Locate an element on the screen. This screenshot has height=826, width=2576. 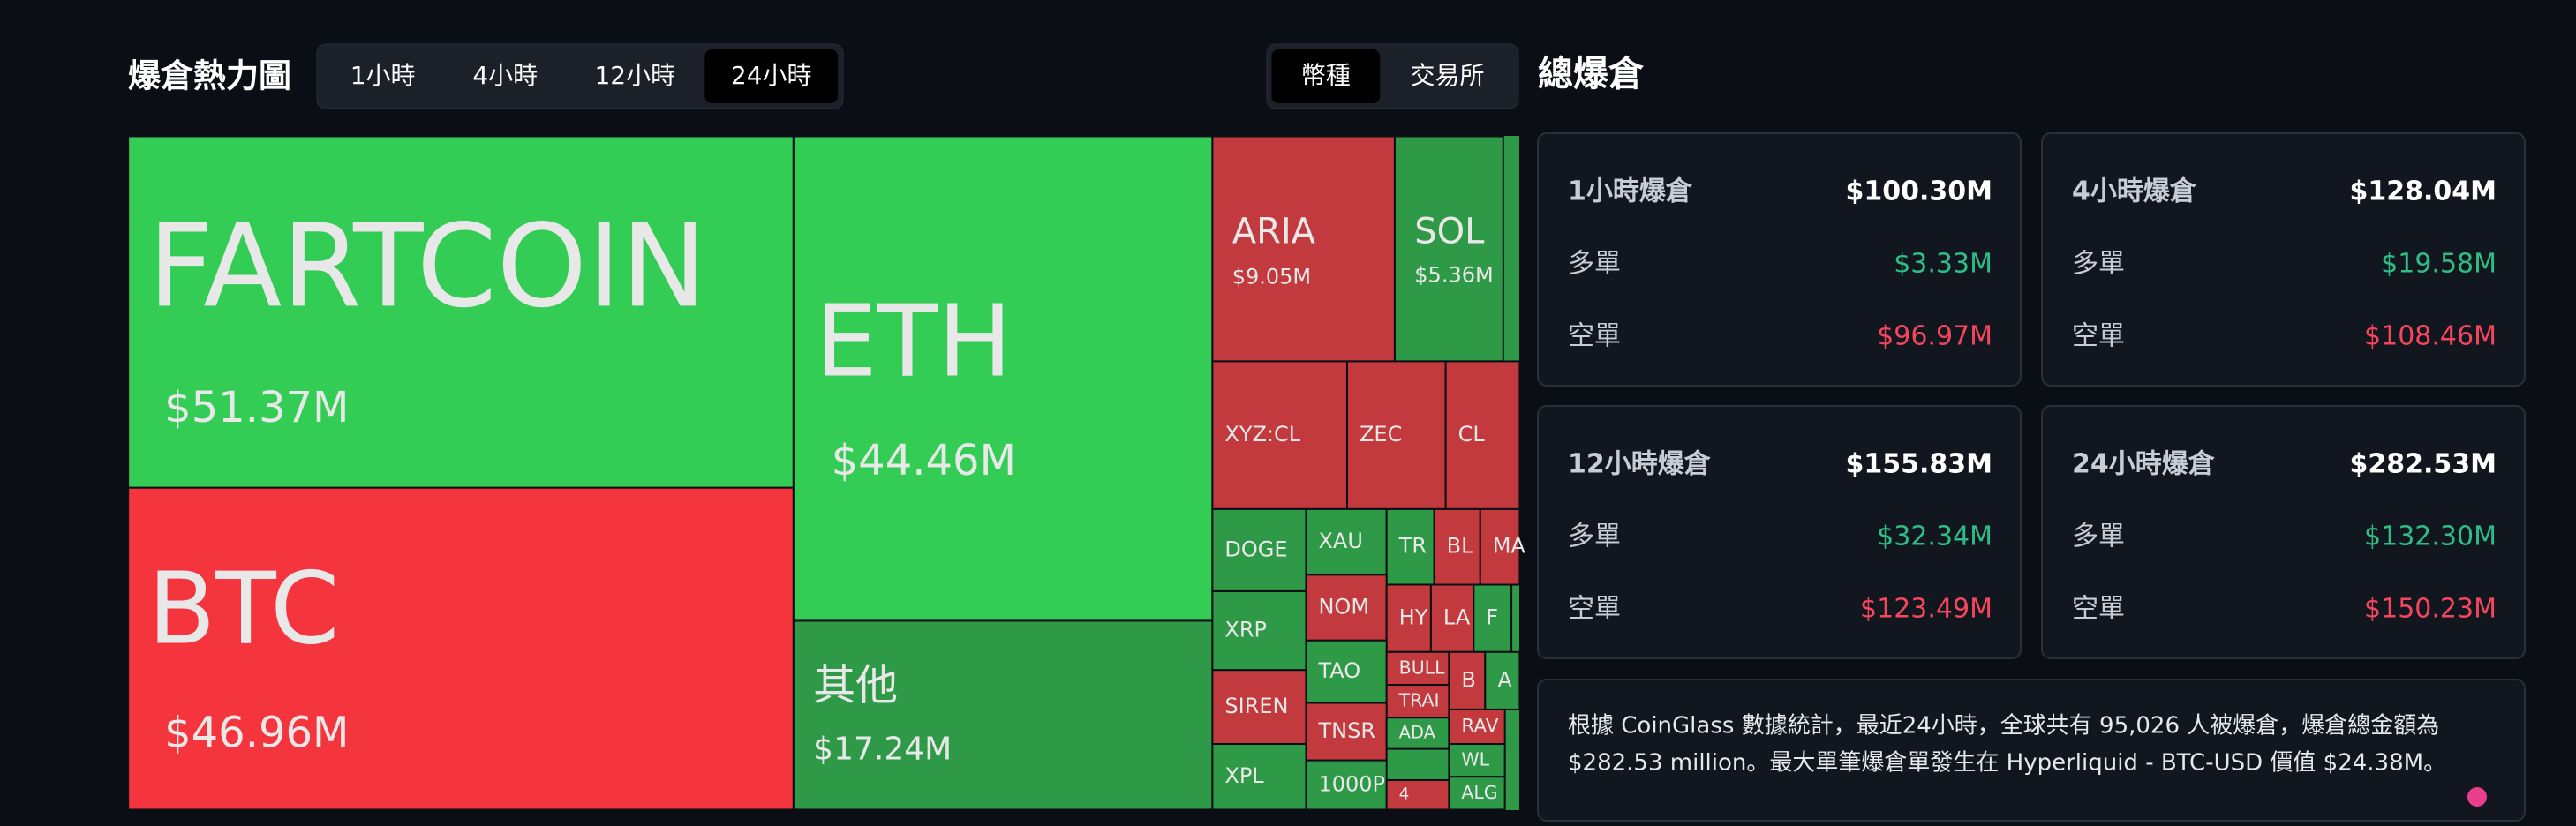
toggle: 交易所 is located at coordinates (1448, 75).